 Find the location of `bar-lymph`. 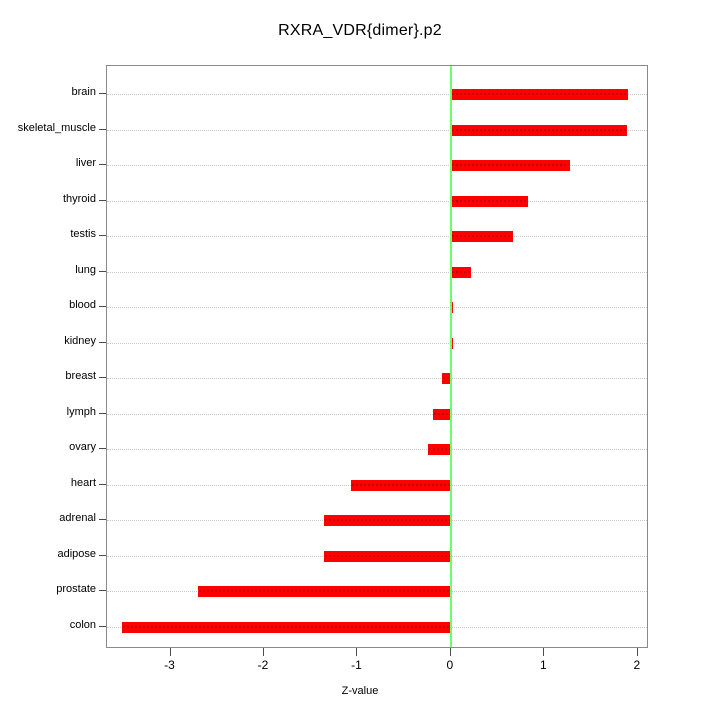

bar-lymph is located at coordinates (442, 414).